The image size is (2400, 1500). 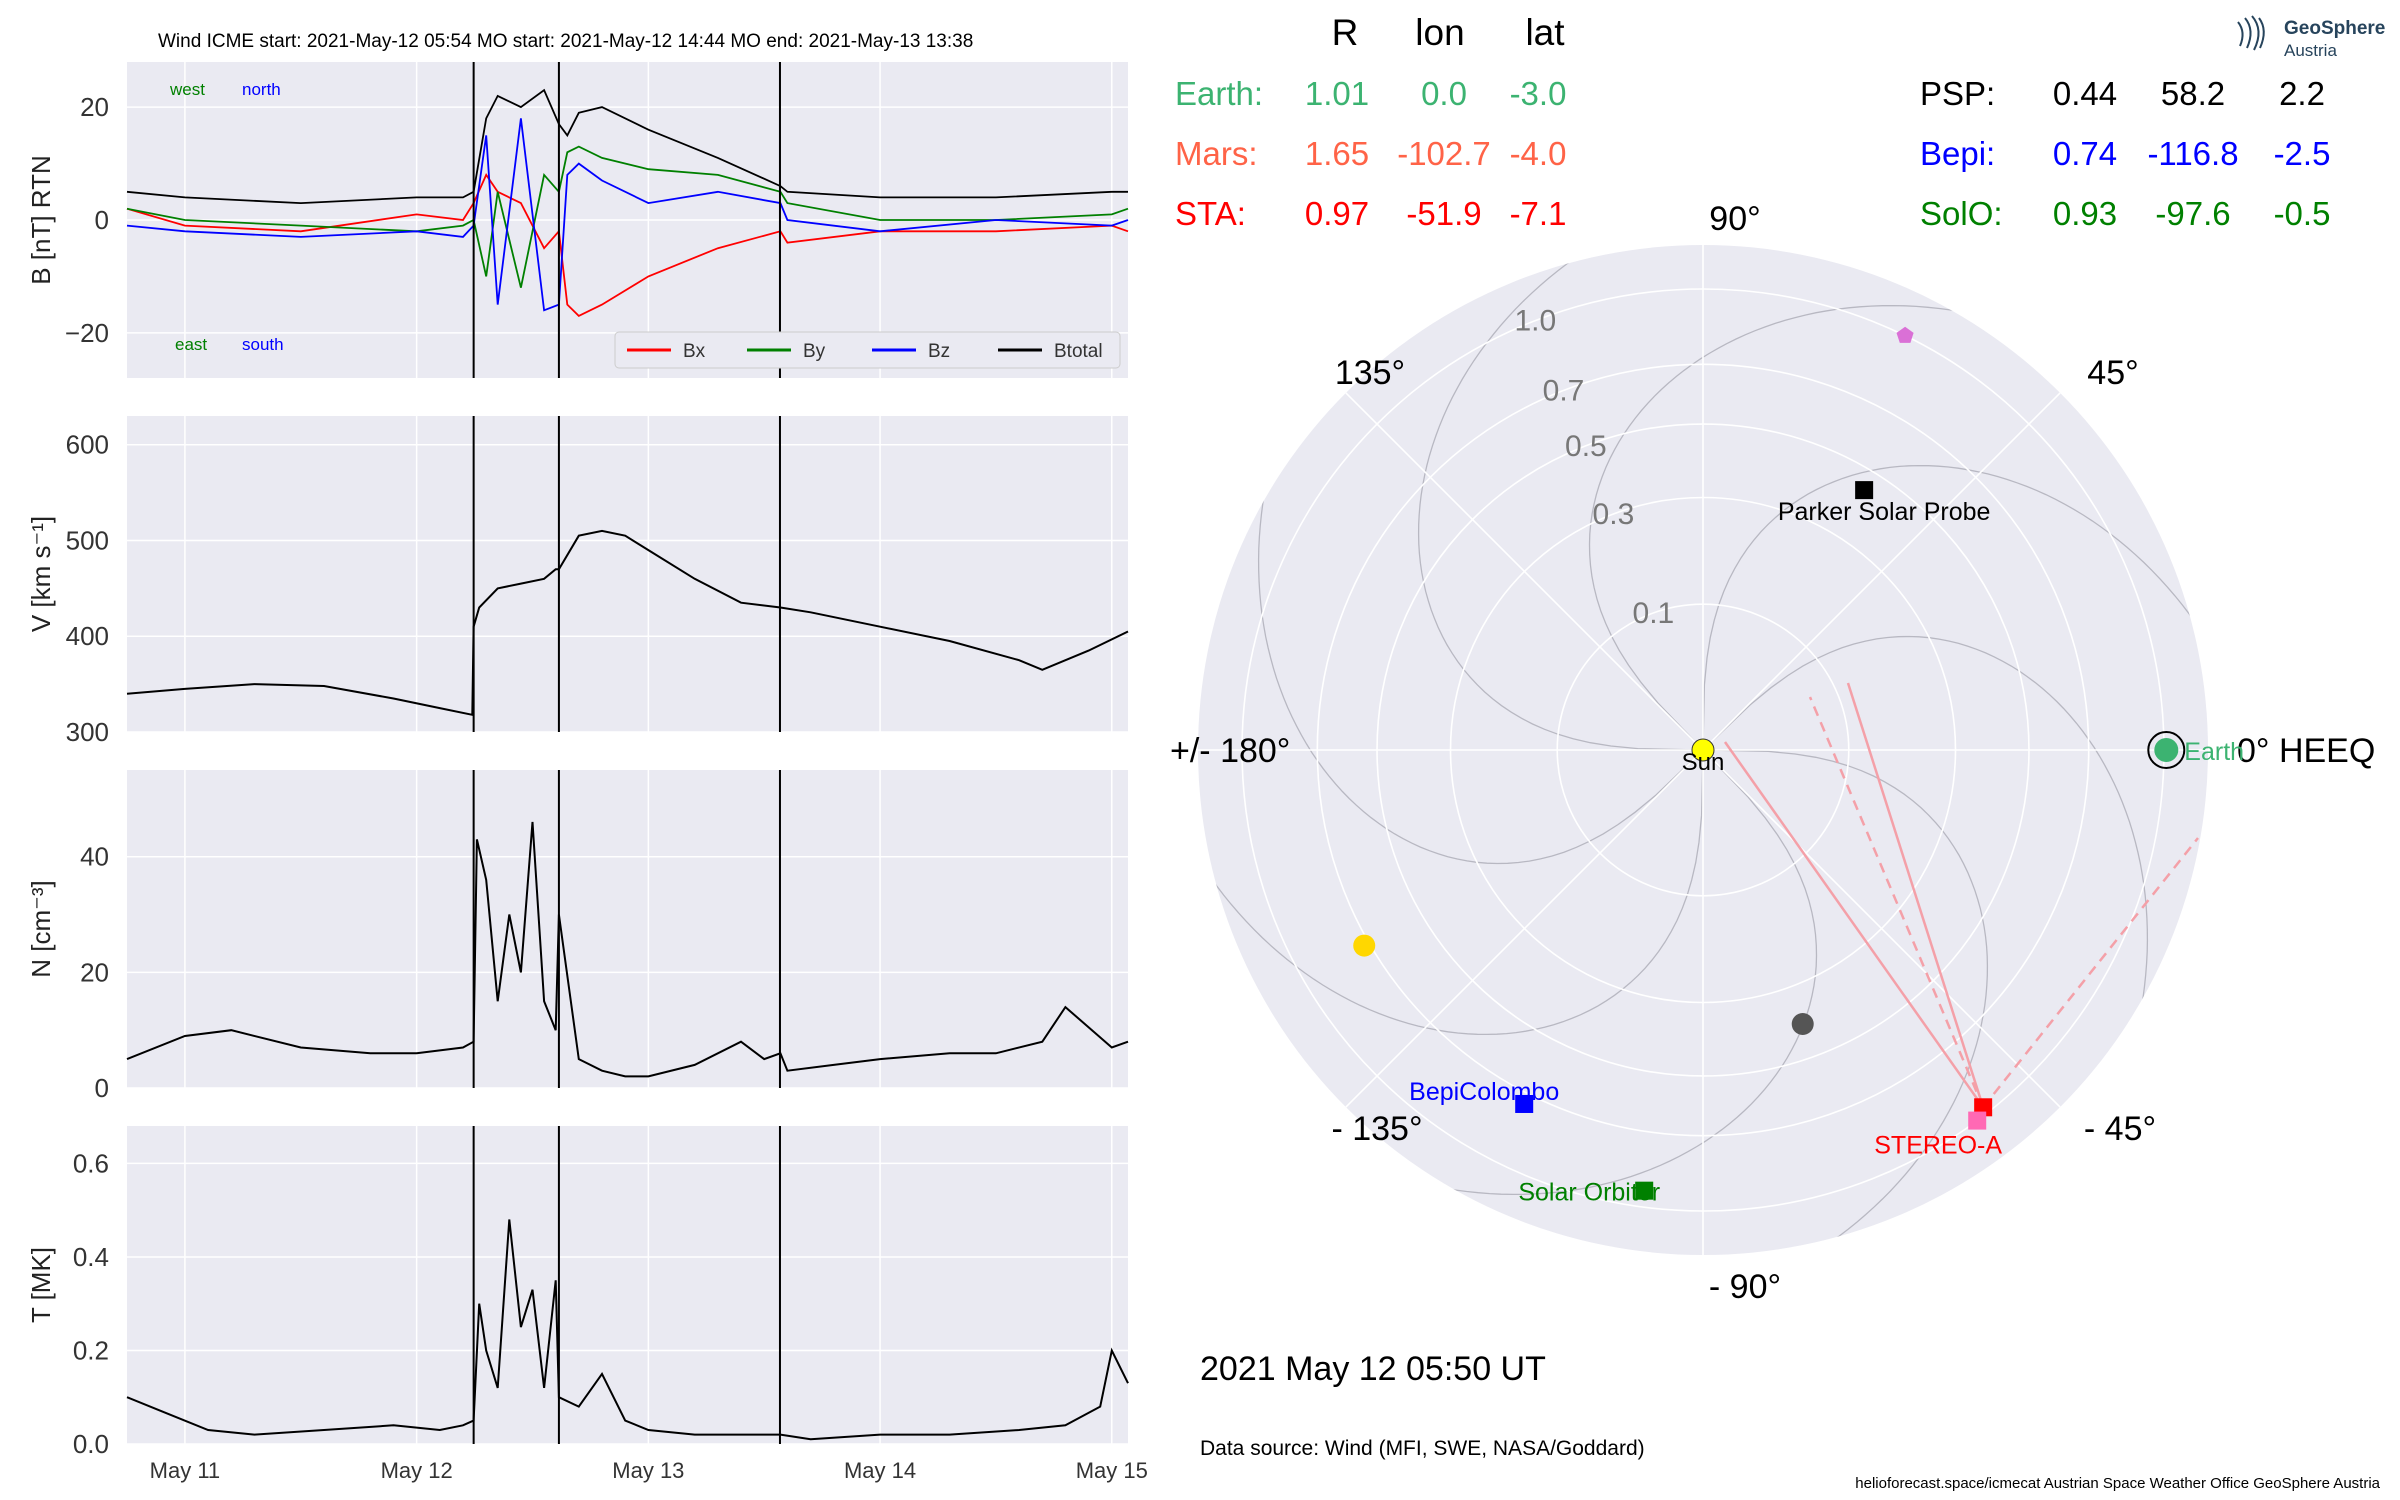 What do you see at coordinates (1961, 213) in the screenshot?
I see `table-row-label: SolO:` at bounding box center [1961, 213].